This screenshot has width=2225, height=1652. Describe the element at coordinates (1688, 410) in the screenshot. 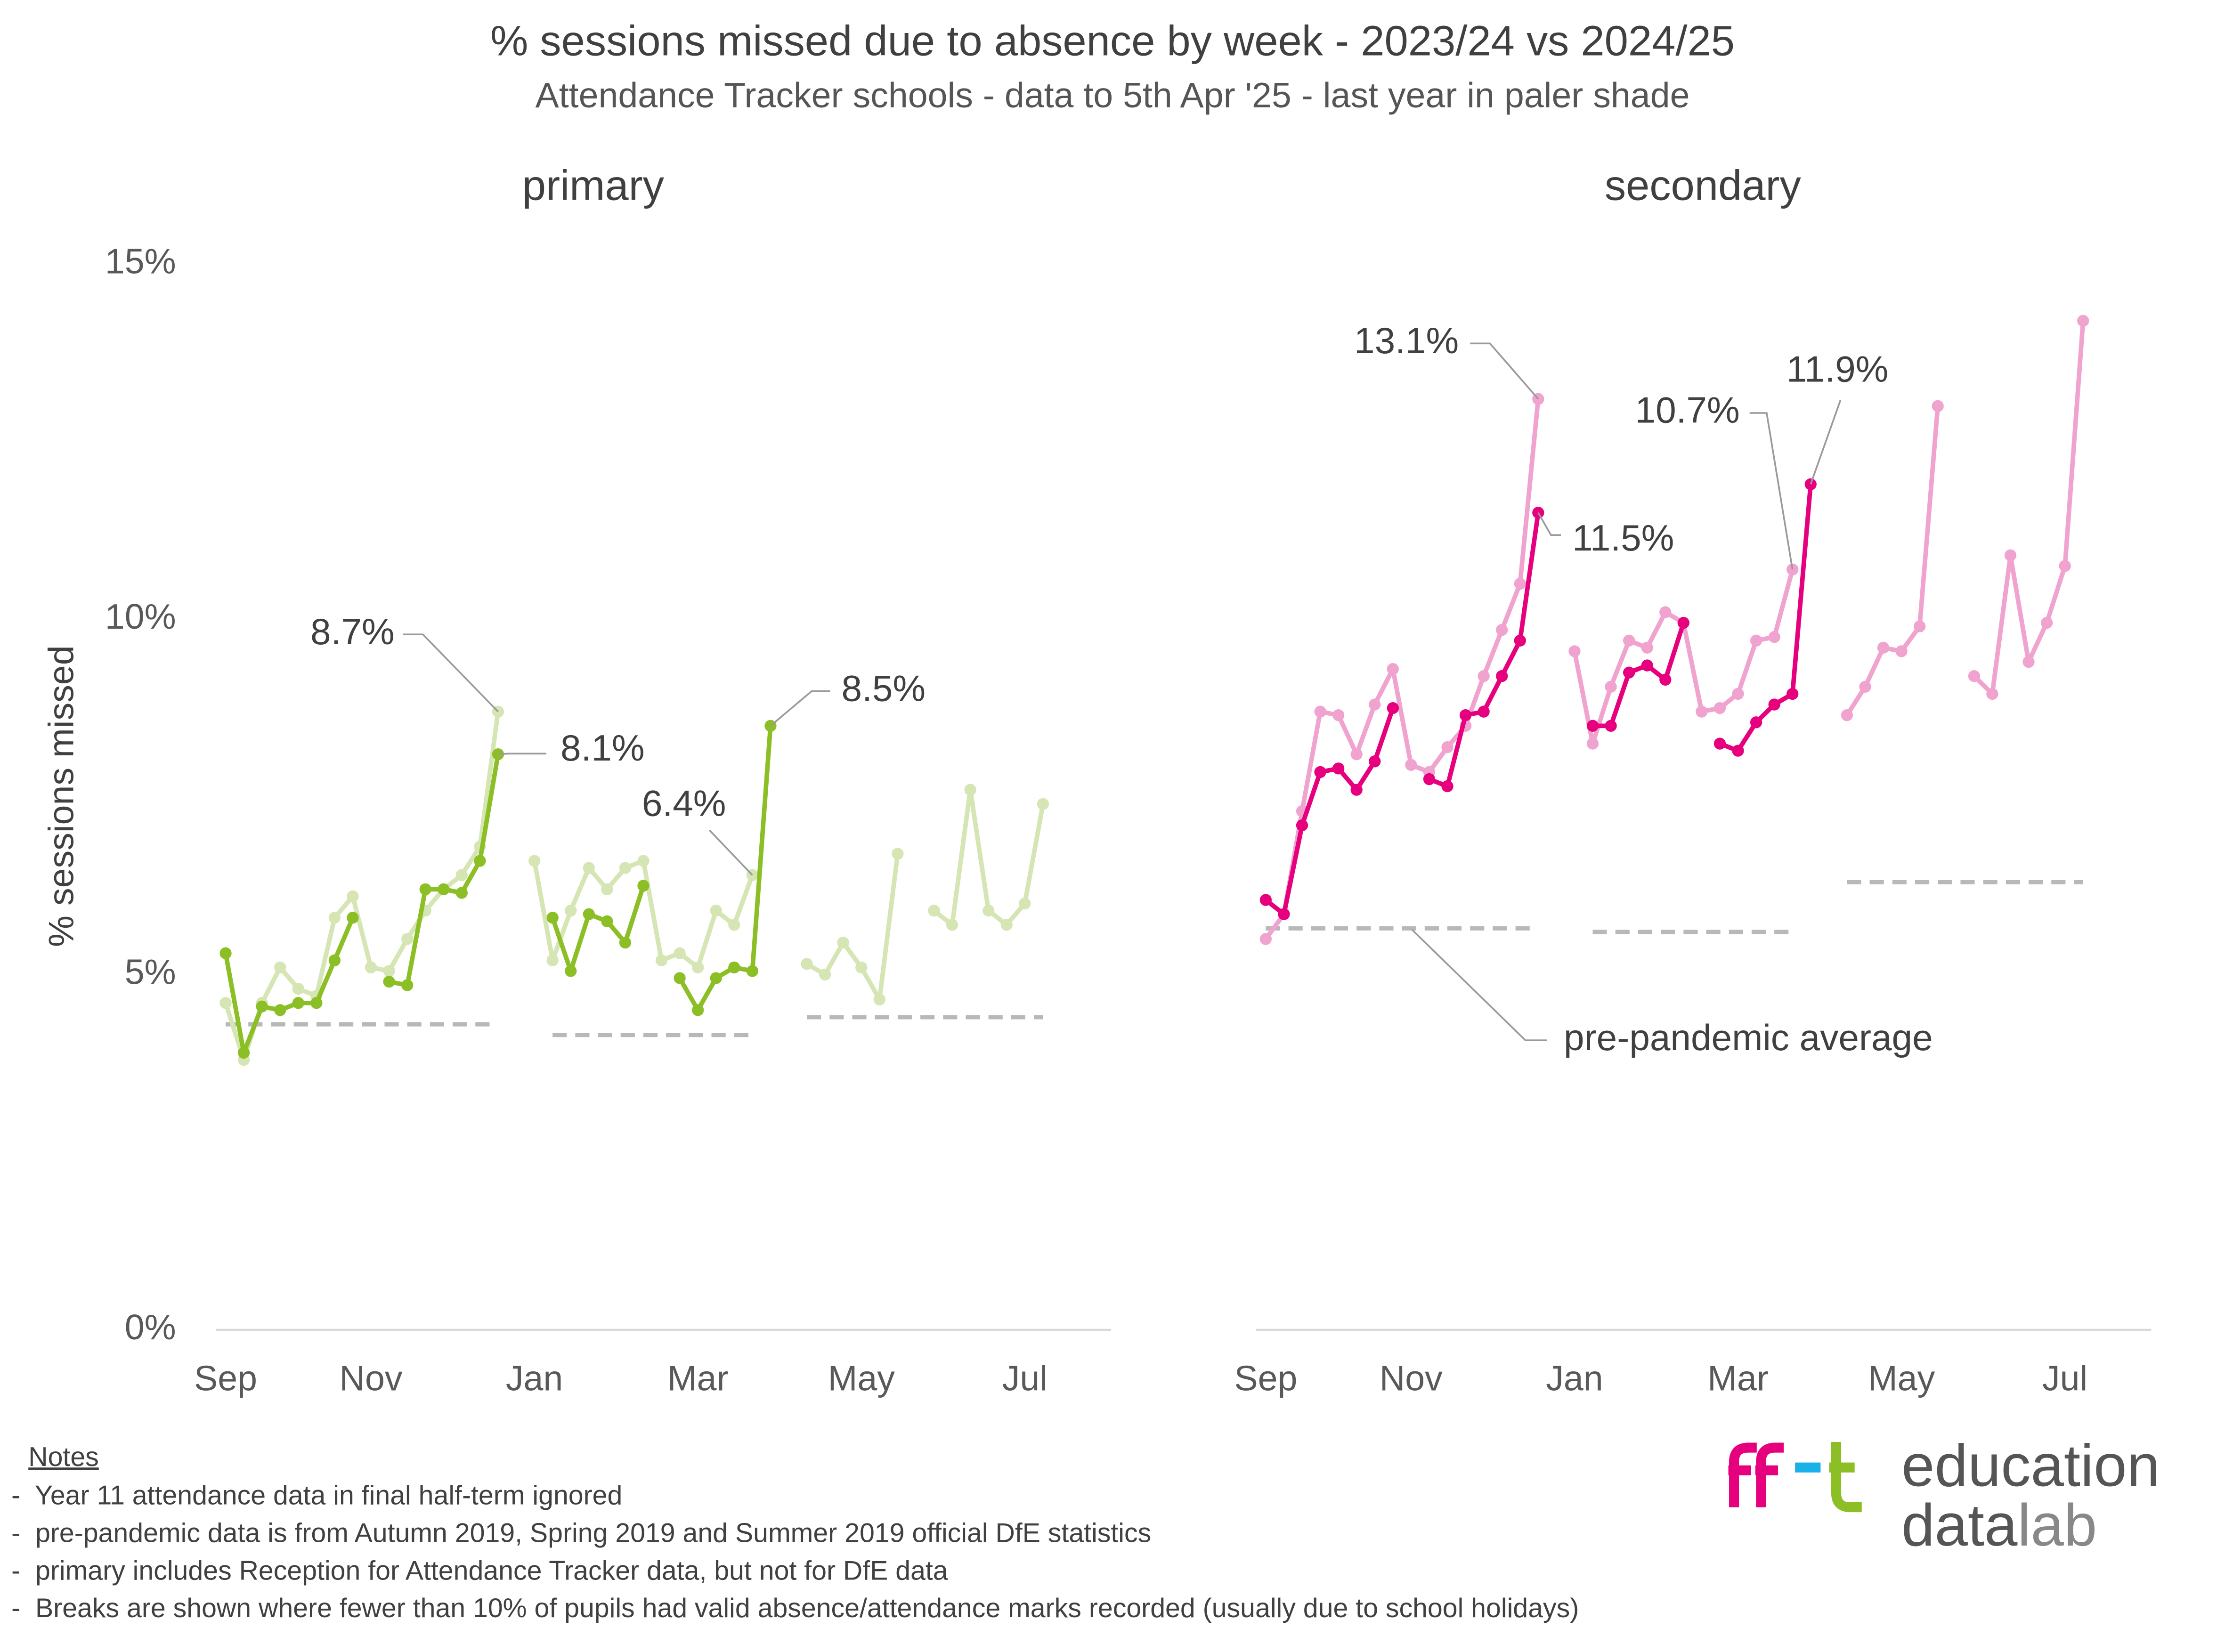

I see `data-label: 10.7%` at that location.